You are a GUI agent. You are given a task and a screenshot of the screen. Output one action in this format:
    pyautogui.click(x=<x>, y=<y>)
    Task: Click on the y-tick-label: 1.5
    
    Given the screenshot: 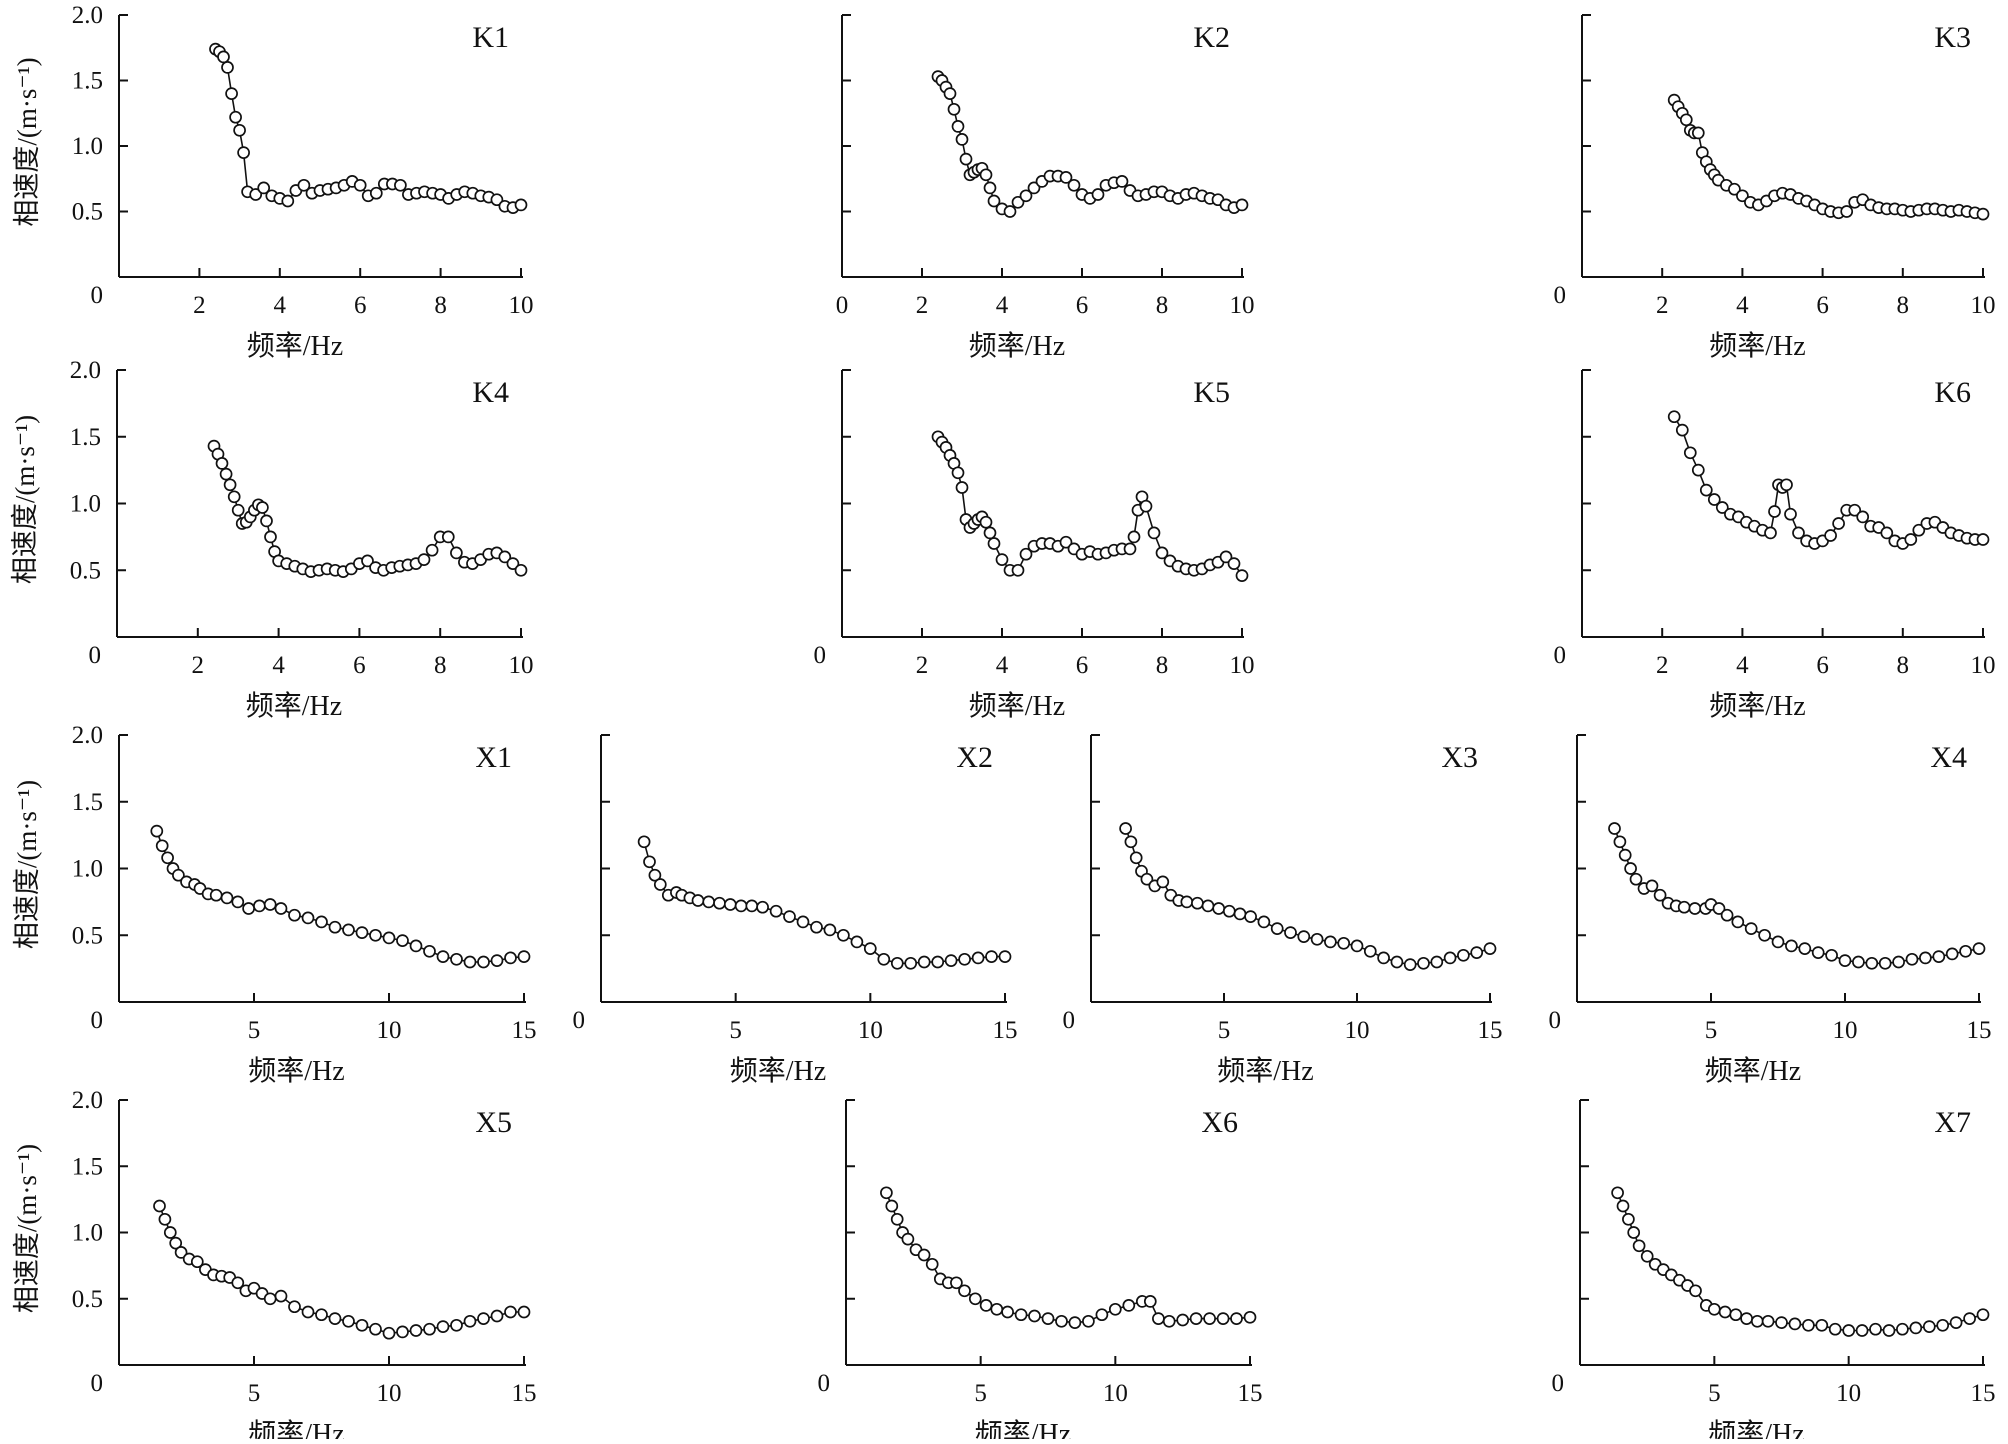 What is the action you would take?
    pyautogui.click(x=85, y=437)
    